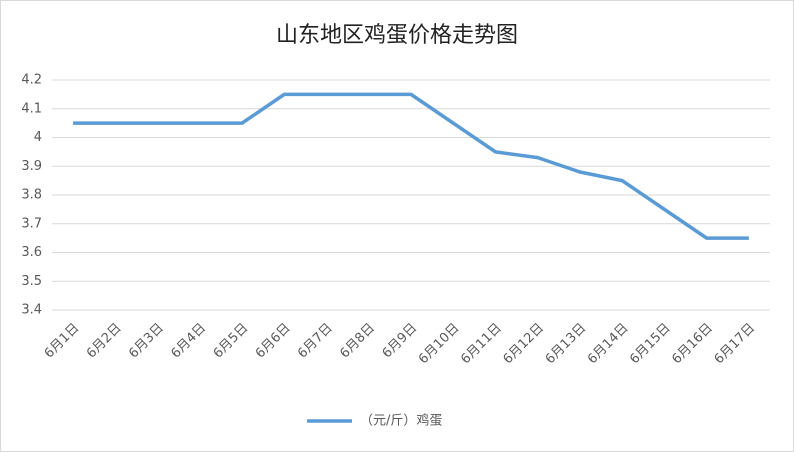  Describe the element at coordinates (31, 310) in the screenshot. I see `y-tick-label: 3.4` at that location.